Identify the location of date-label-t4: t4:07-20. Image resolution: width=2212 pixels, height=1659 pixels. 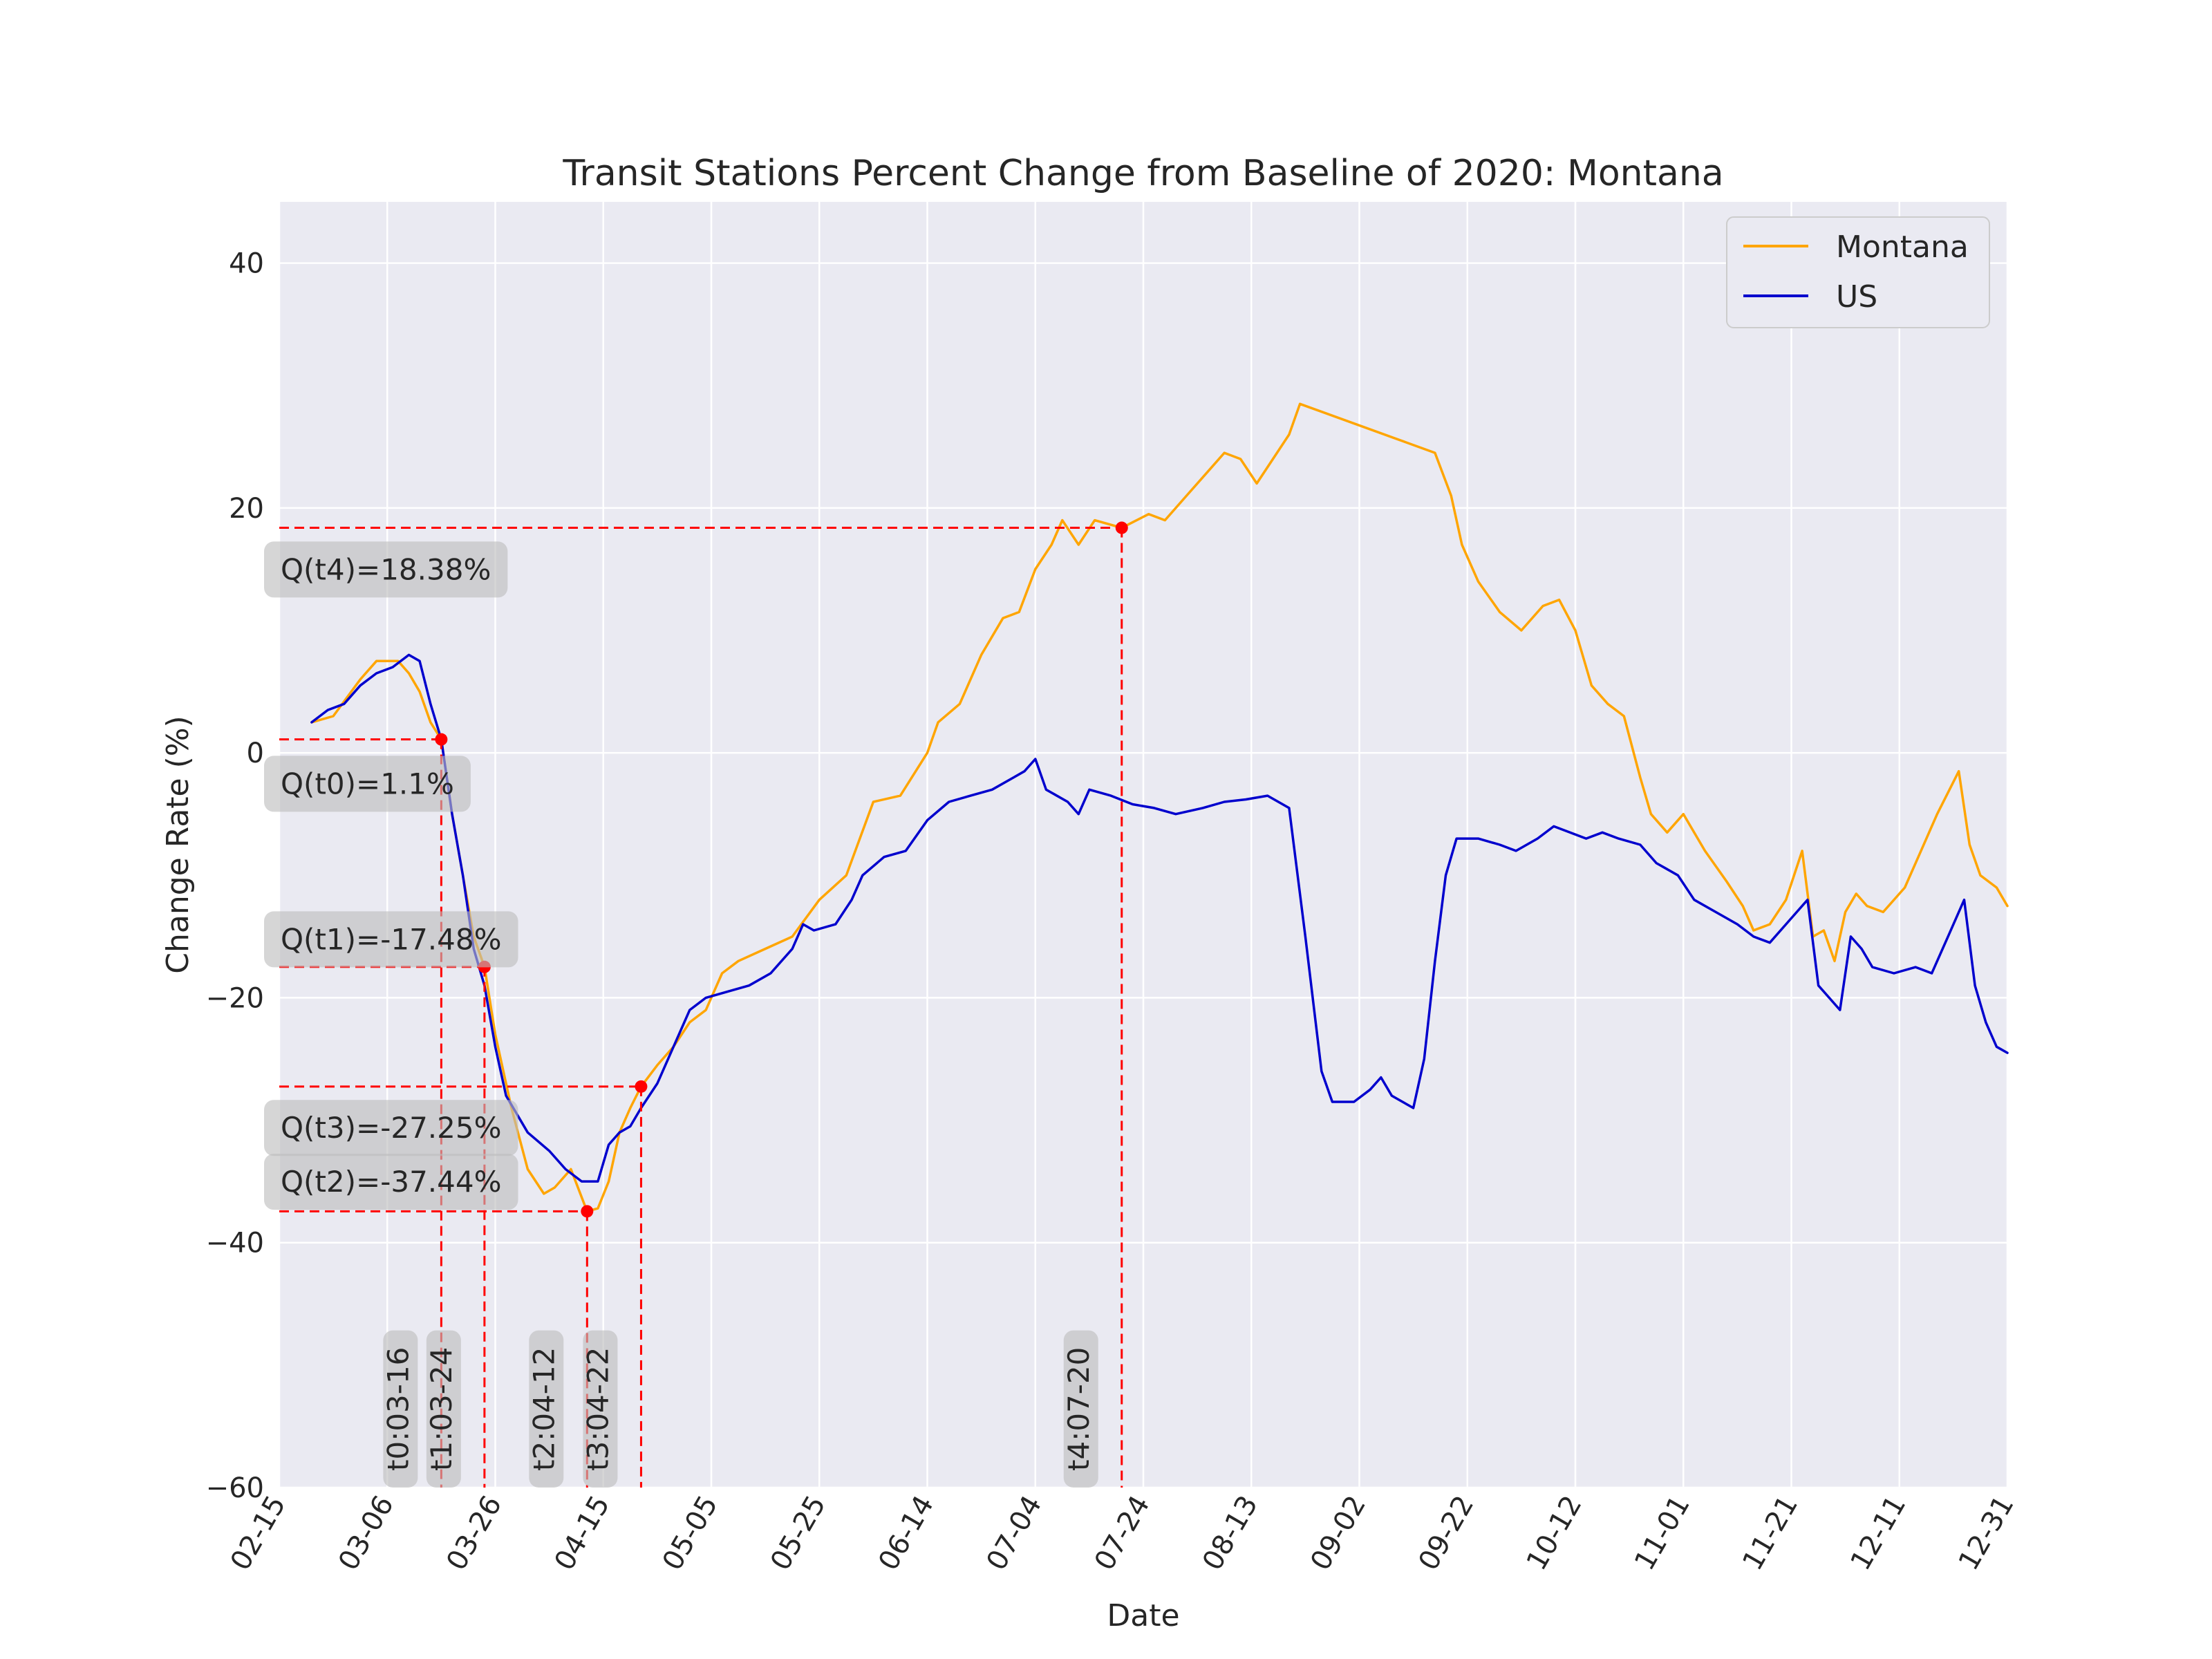
(1080, 1409).